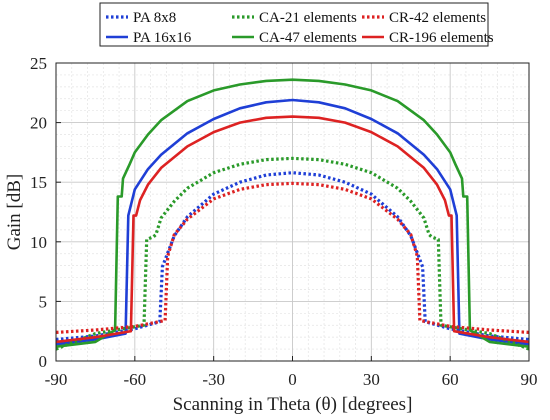 This screenshot has height=420, width=550. I want to click on legend-label-4: CA-47 elements, so click(308, 38).